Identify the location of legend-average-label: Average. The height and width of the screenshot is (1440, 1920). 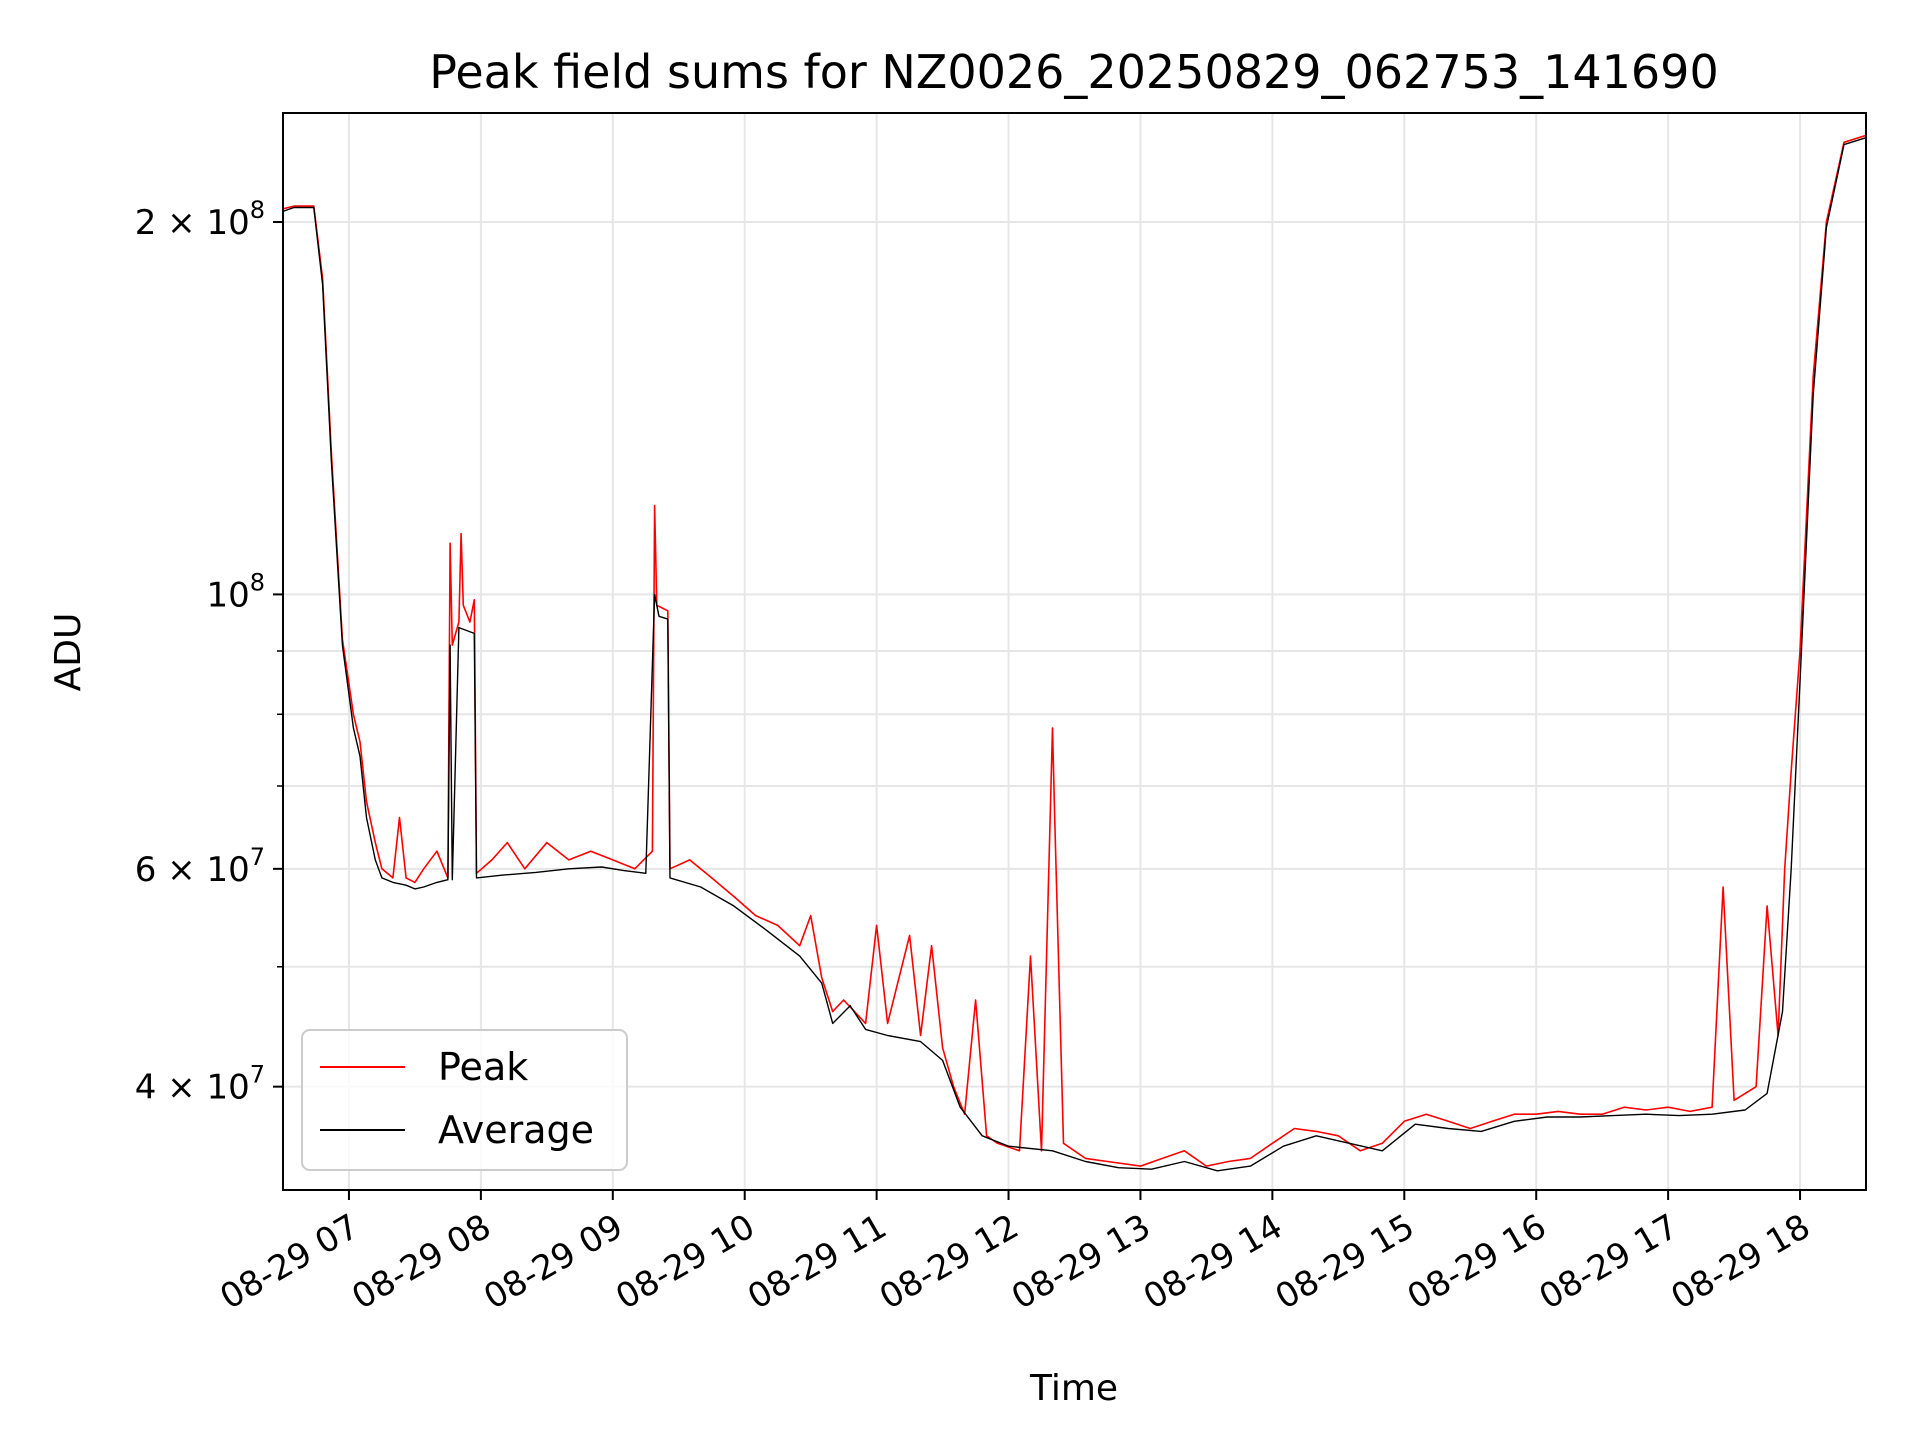
(516, 1130).